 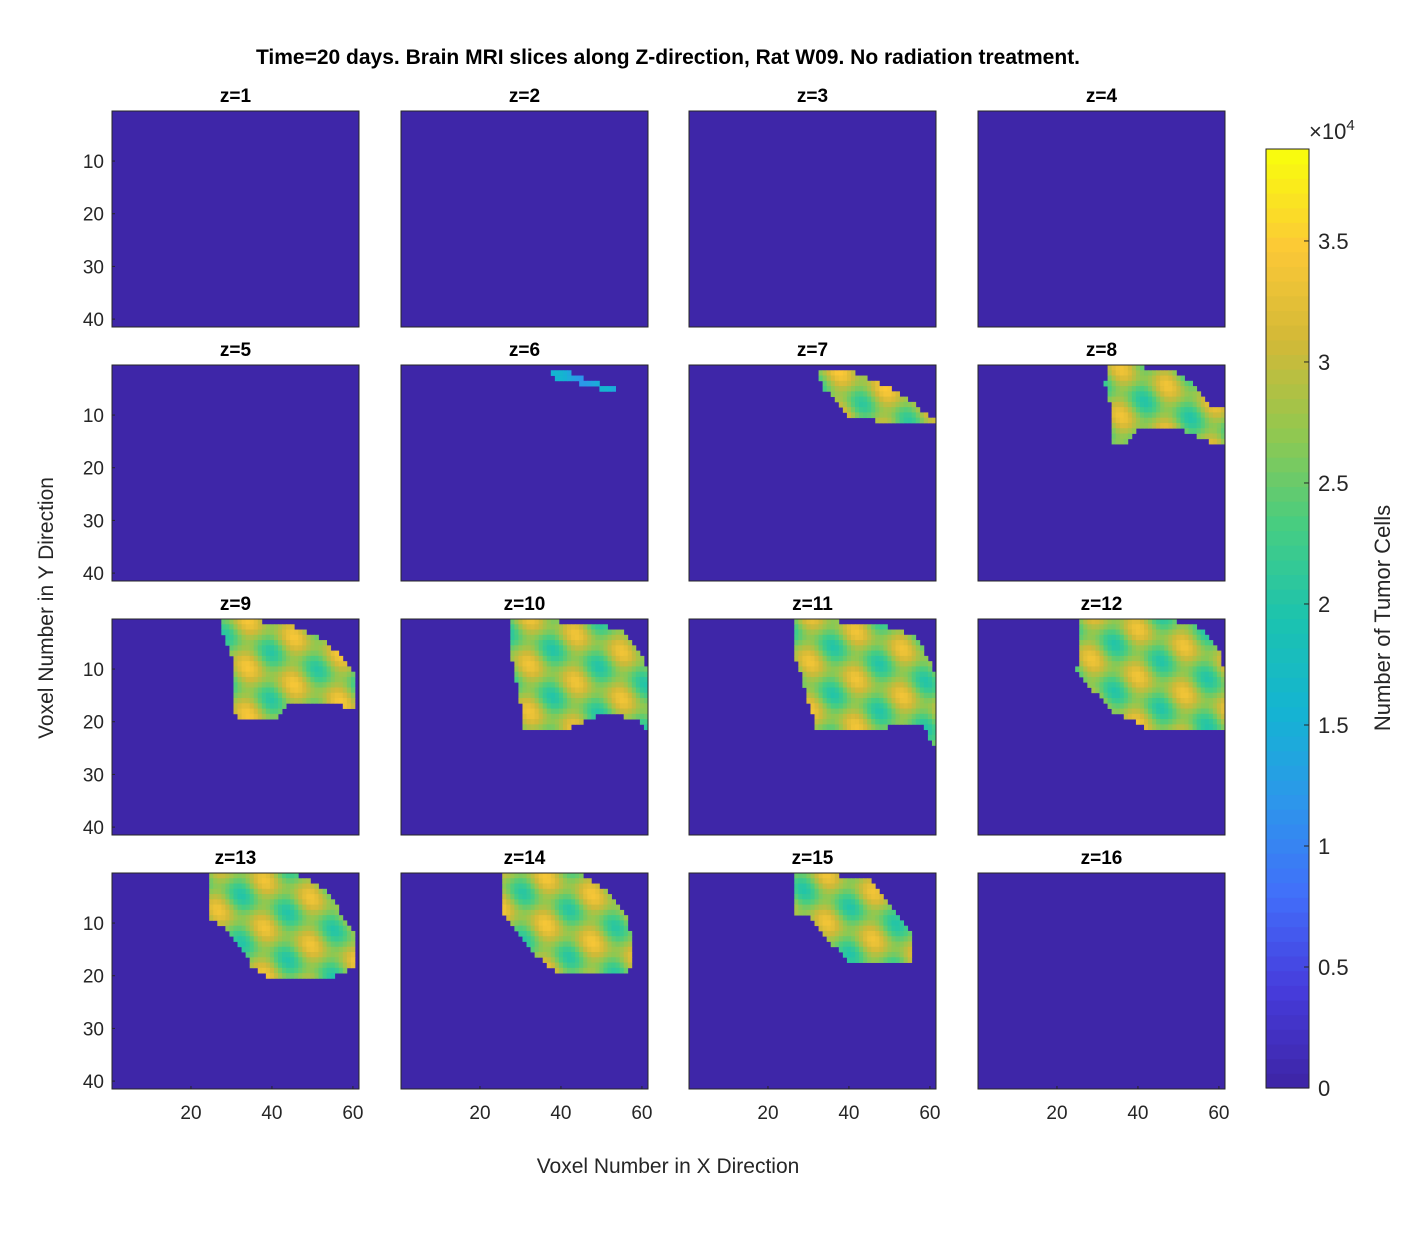 I want to click on panel-frame, so click(x=235, y=981).